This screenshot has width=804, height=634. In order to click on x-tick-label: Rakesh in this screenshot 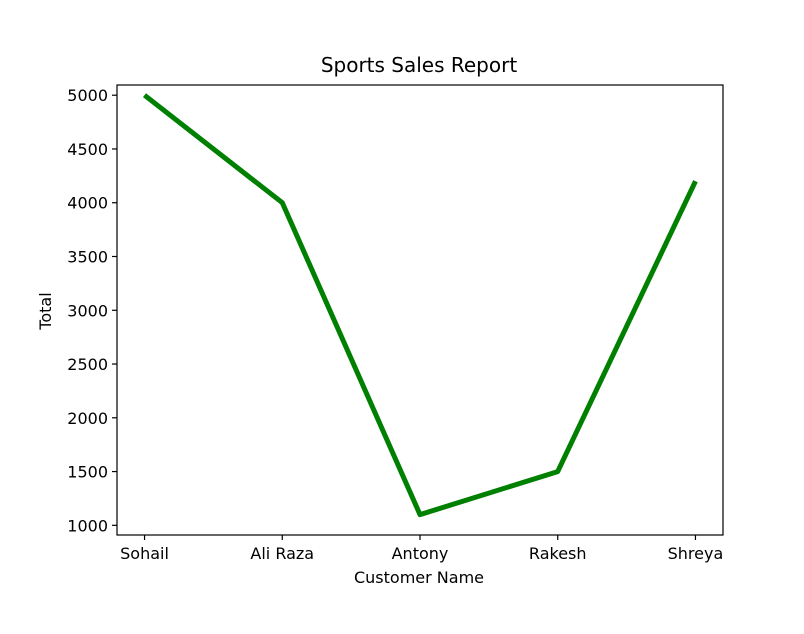, I will do `click(558, 553)`.